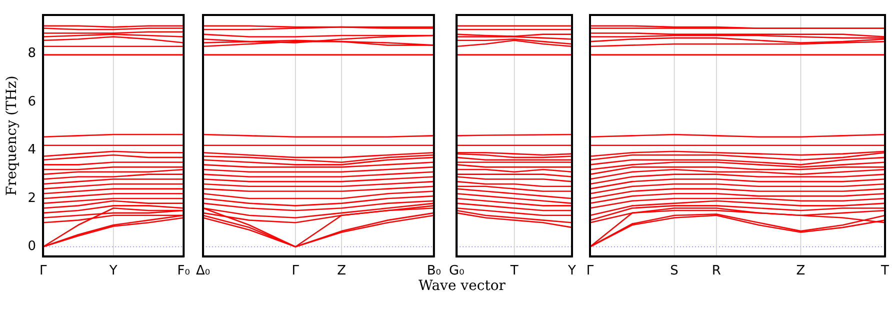 This screenshot has height=310, width=895. Describe the element at coordinates (674, 271) in the screenshot. I see `x-tick-label: S` at that location.